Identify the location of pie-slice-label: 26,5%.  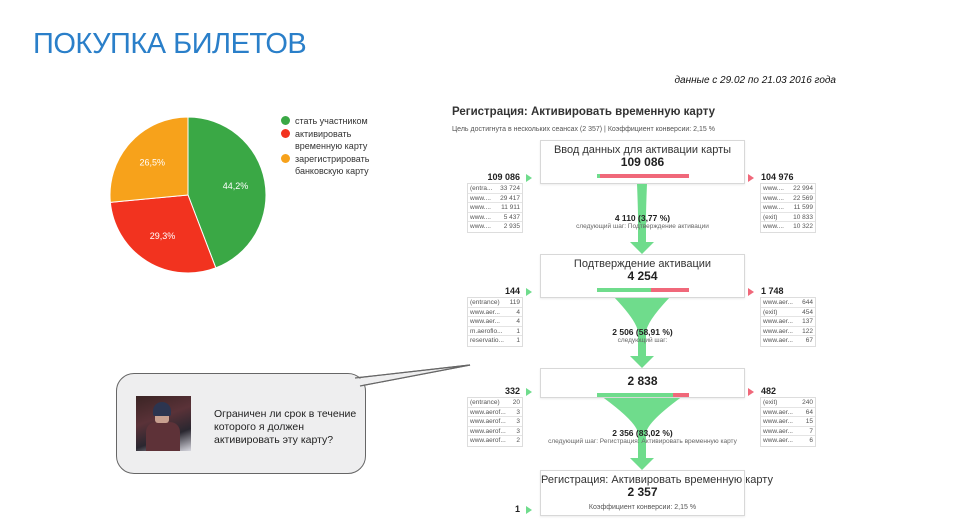
(152, 162).